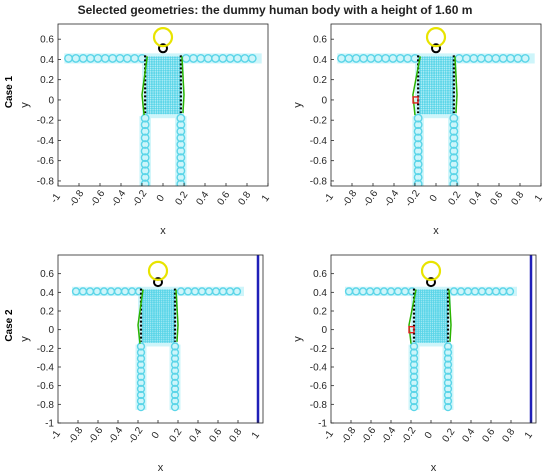 The image size is (550, 475). I want to click on x-tick-label: -0.8, so click(77, 198).